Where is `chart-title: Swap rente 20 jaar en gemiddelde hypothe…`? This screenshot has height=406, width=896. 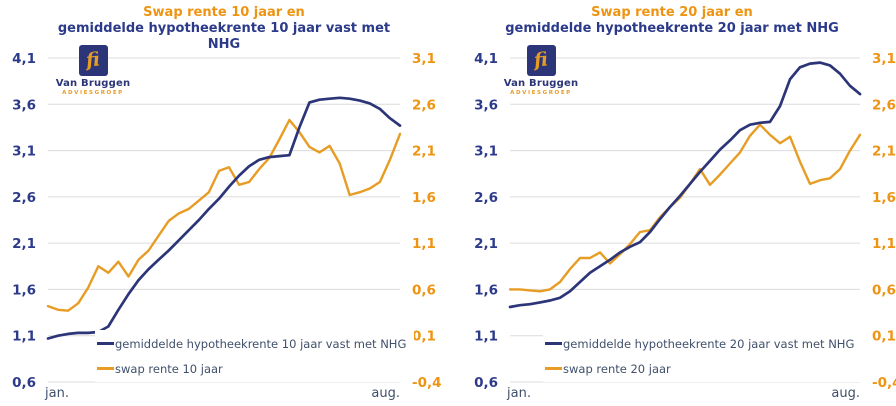 chart-title: Swap rente 20 jaar en gemiddelde hypothe… is located at coordinates (672, 21).